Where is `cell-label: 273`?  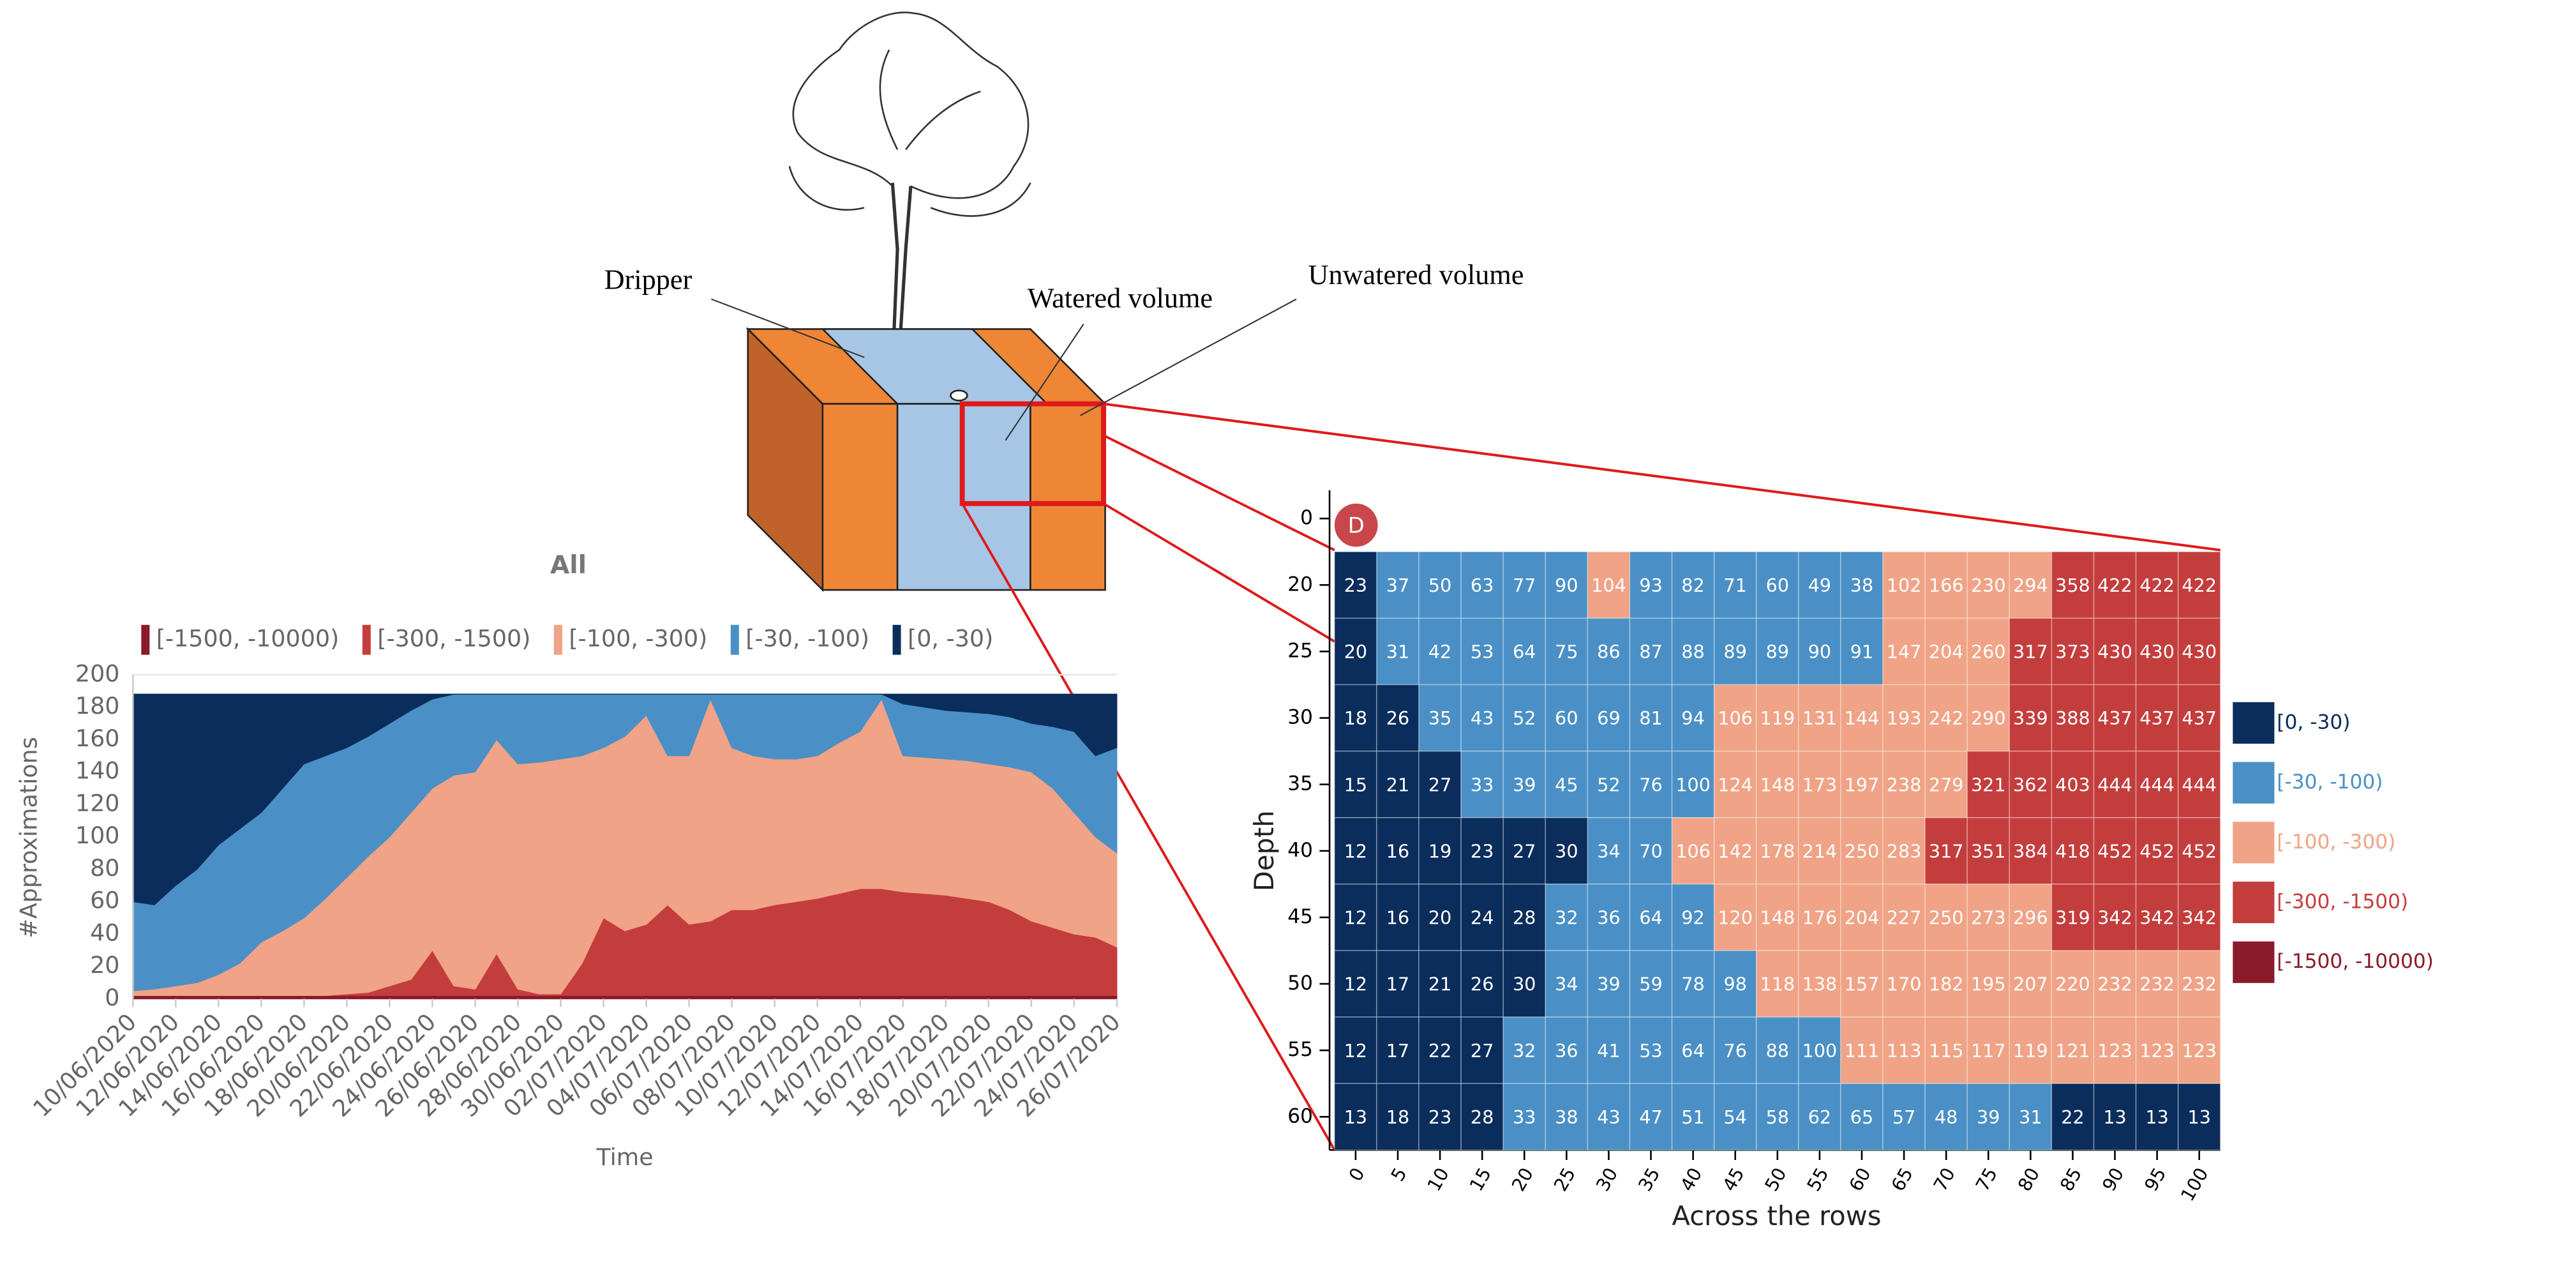 cell-label: 273 is located at coordinates (1988, 918).